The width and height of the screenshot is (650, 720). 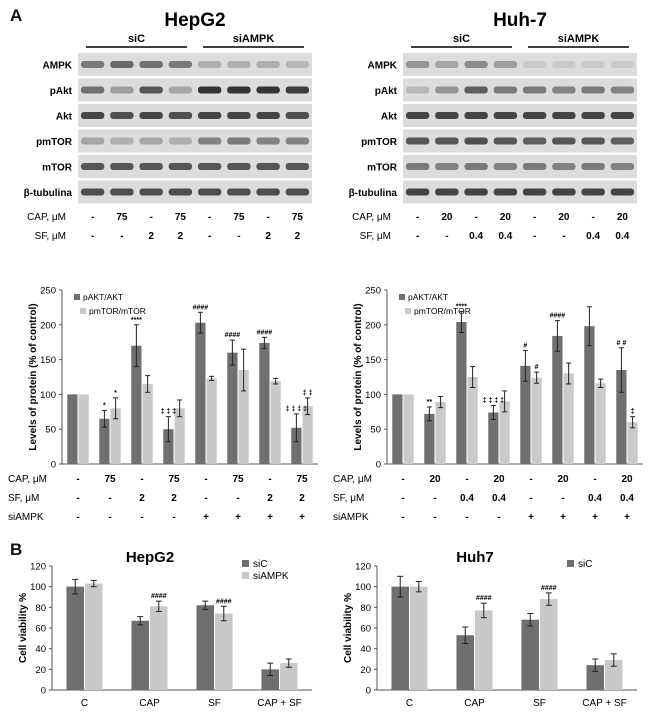 I want to click on blot-row-label: pmTOR, so click(x=379, y=142).